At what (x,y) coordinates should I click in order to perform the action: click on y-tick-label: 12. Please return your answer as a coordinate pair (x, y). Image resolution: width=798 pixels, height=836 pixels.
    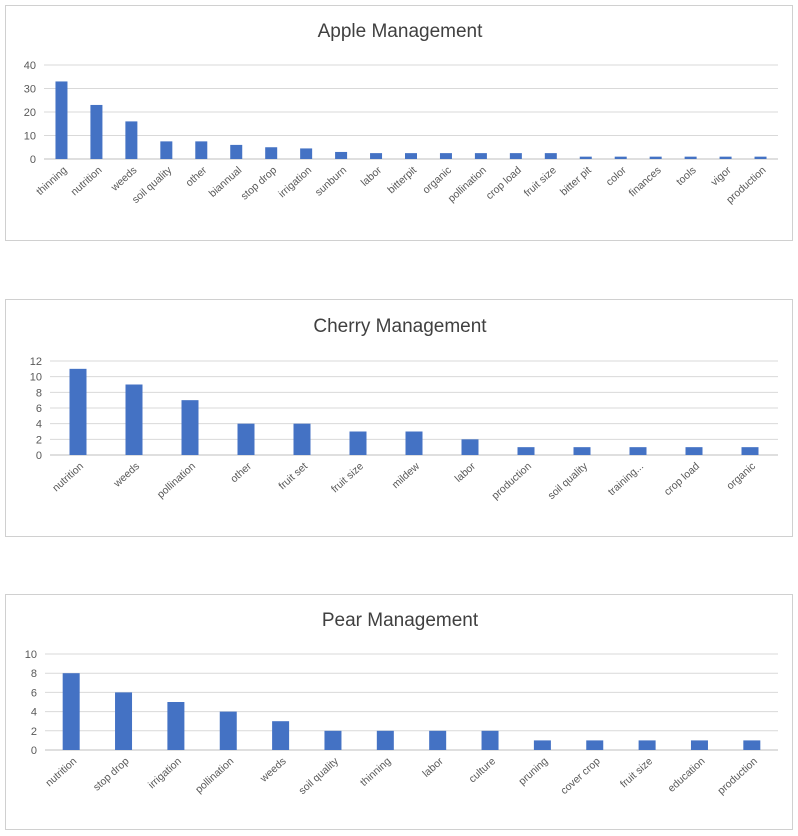
    Looking at the image, I should click on (36, 362).